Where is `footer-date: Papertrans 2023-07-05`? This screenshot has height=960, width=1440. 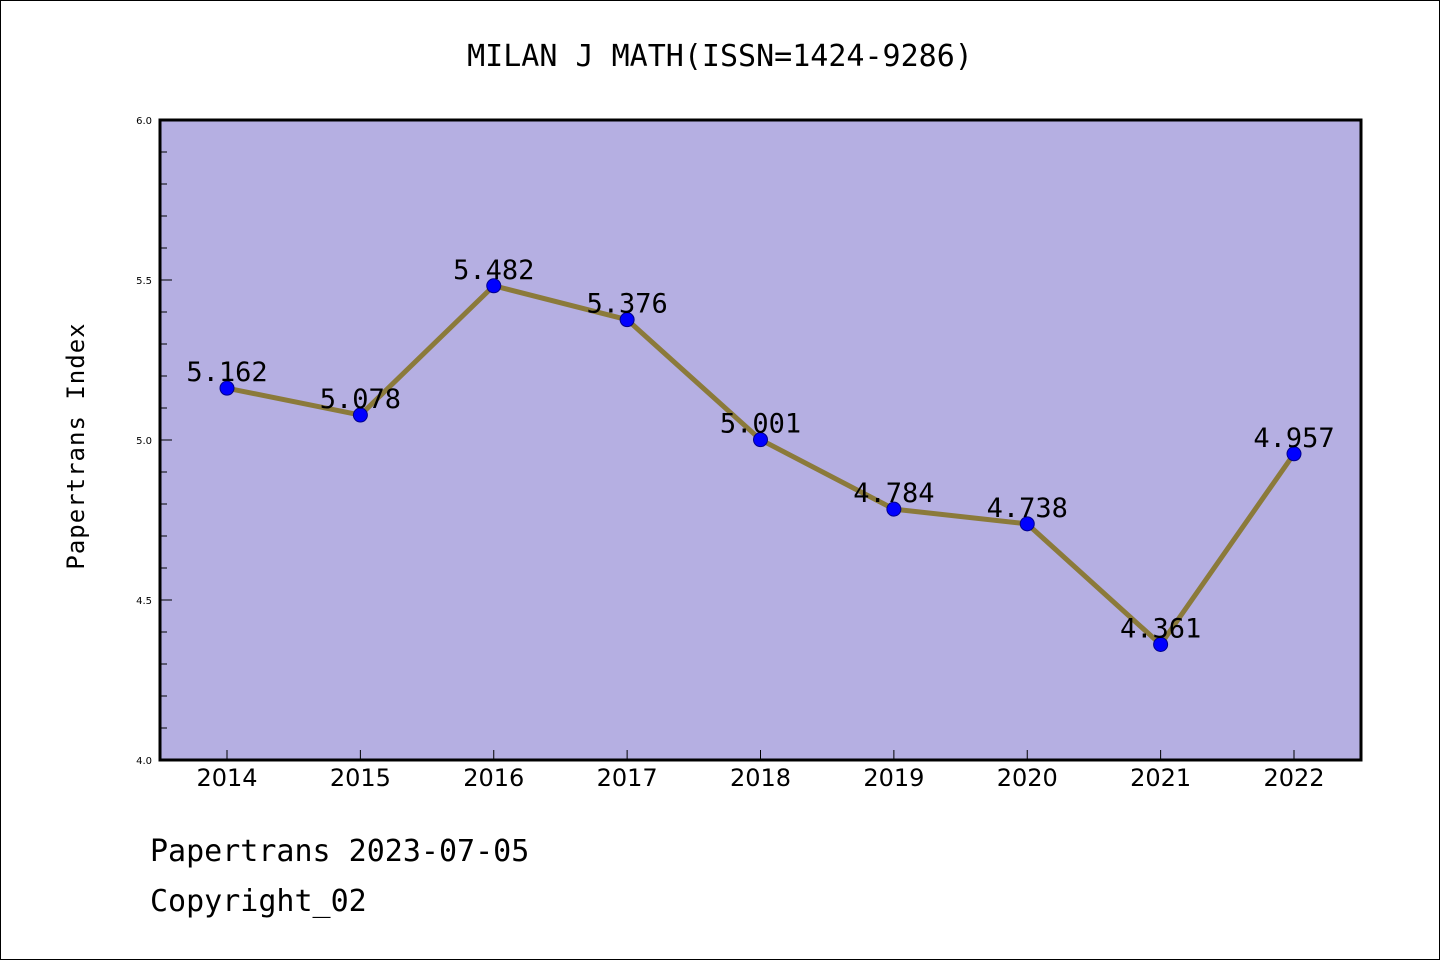 footer-date: Papertrans 2023-07-05 is located at coordinates (340, 851).